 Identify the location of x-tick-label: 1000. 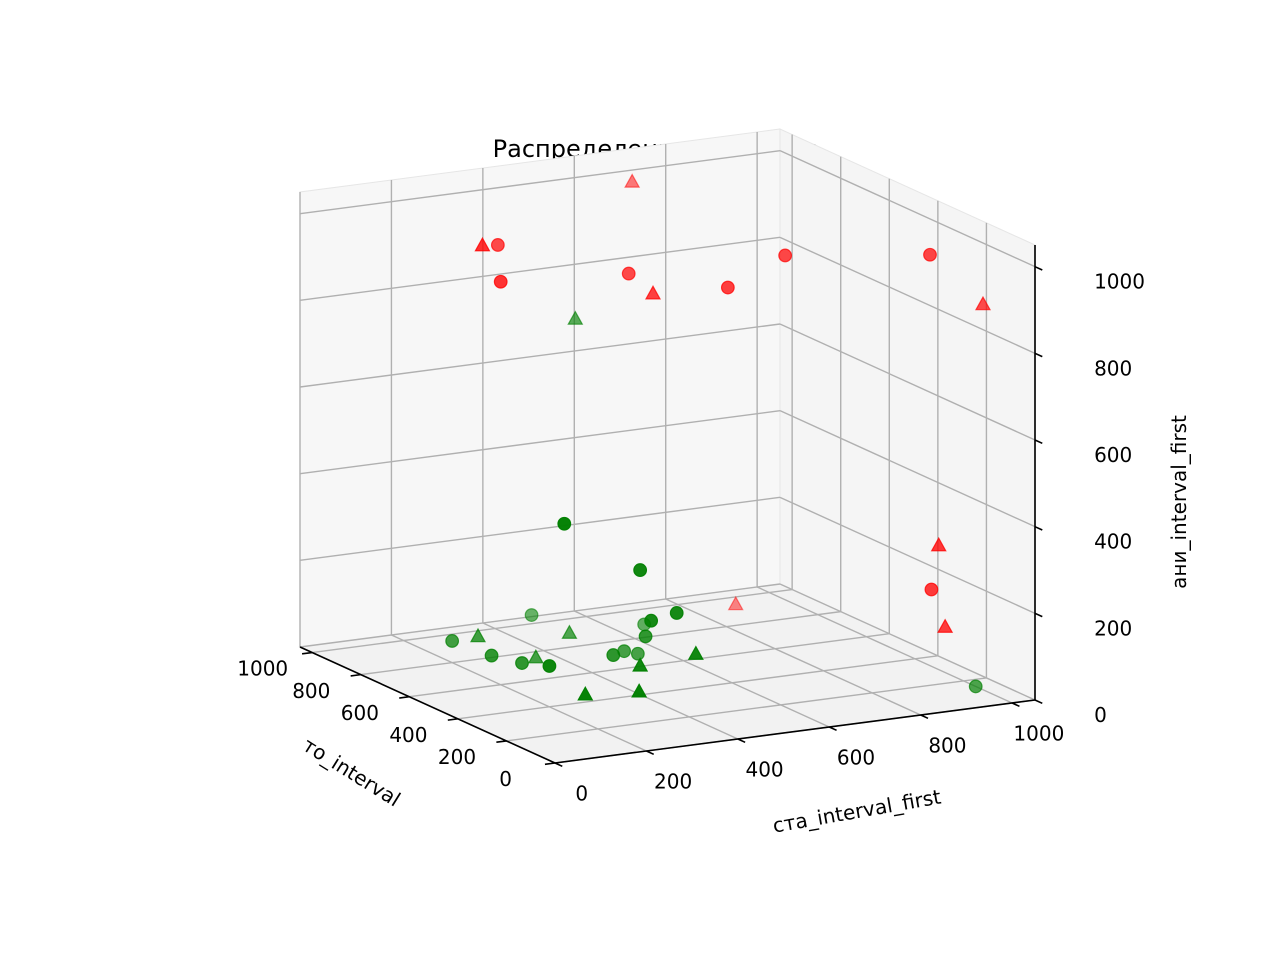
(262, 669).